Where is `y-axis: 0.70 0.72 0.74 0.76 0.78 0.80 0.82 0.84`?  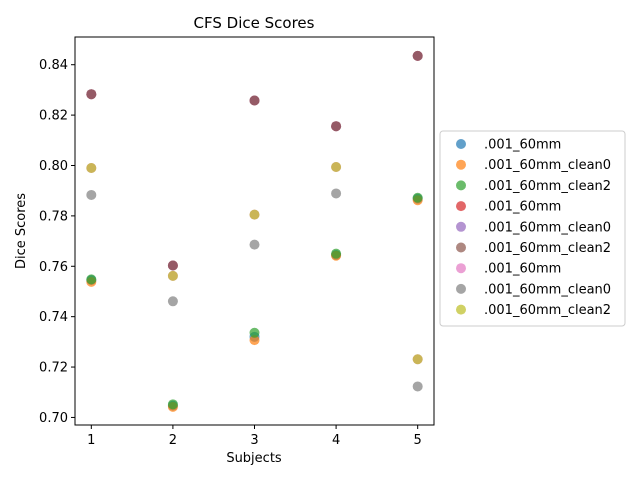 y-axis: 0.70 0.72 0.74 0.76 0.78 0.80 0.82 0.84 is located at coordinates (57, 242).